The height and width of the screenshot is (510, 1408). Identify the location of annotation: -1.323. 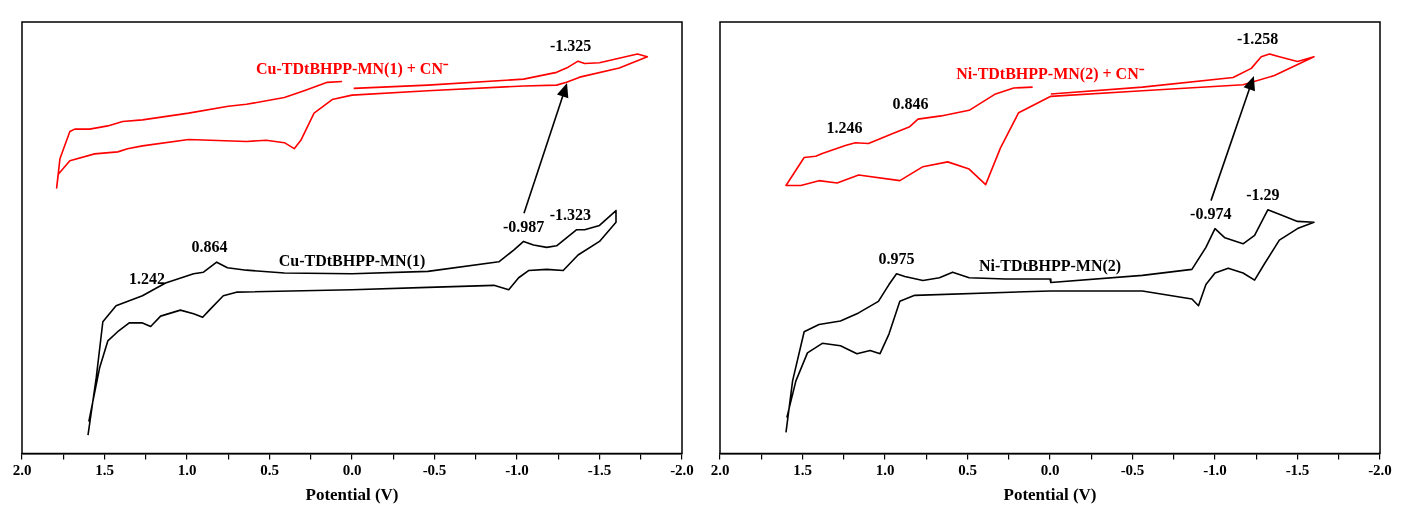
(570, 214).